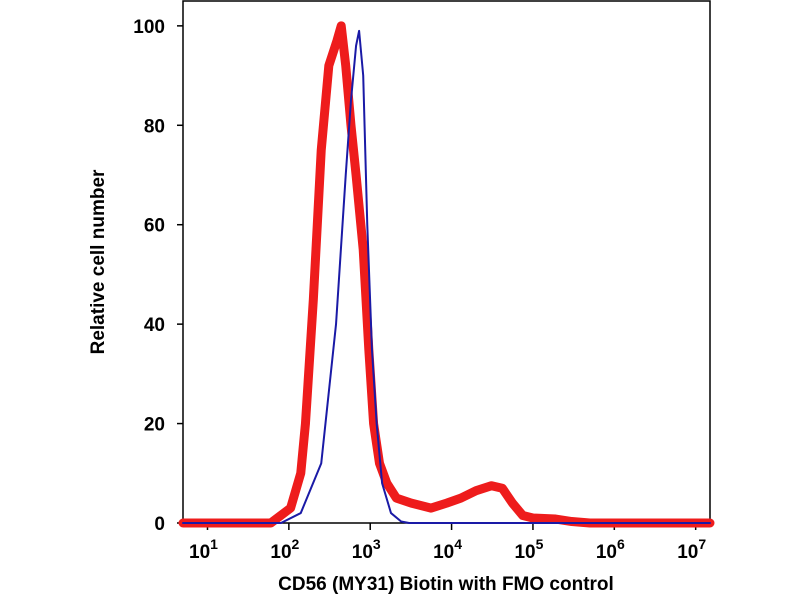  I want to click on y-tick-label: 80, so click(154, 126).